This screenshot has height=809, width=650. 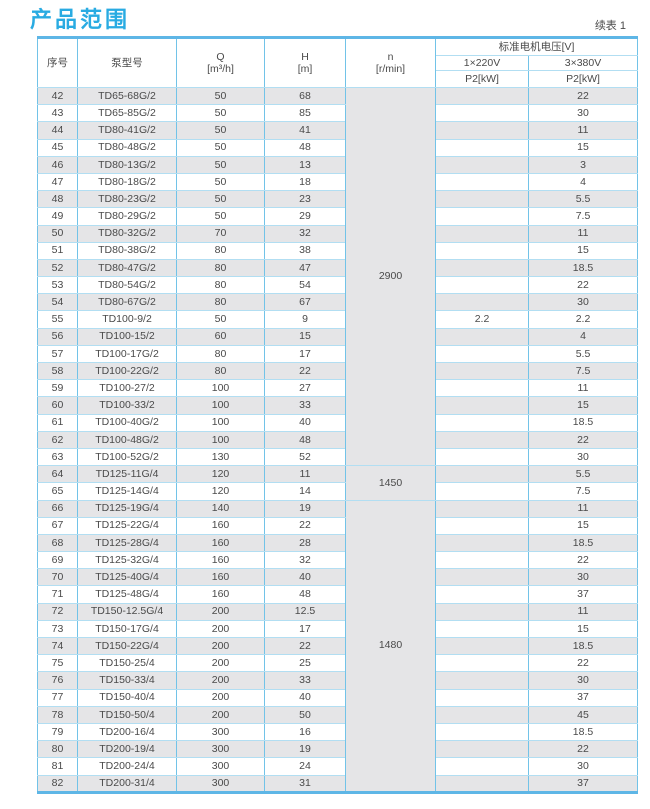 What do you see at coordinates (583, 474) in the screenshot?
I see `cell-p2-380: 5.5` at bounding box center [583, 474].